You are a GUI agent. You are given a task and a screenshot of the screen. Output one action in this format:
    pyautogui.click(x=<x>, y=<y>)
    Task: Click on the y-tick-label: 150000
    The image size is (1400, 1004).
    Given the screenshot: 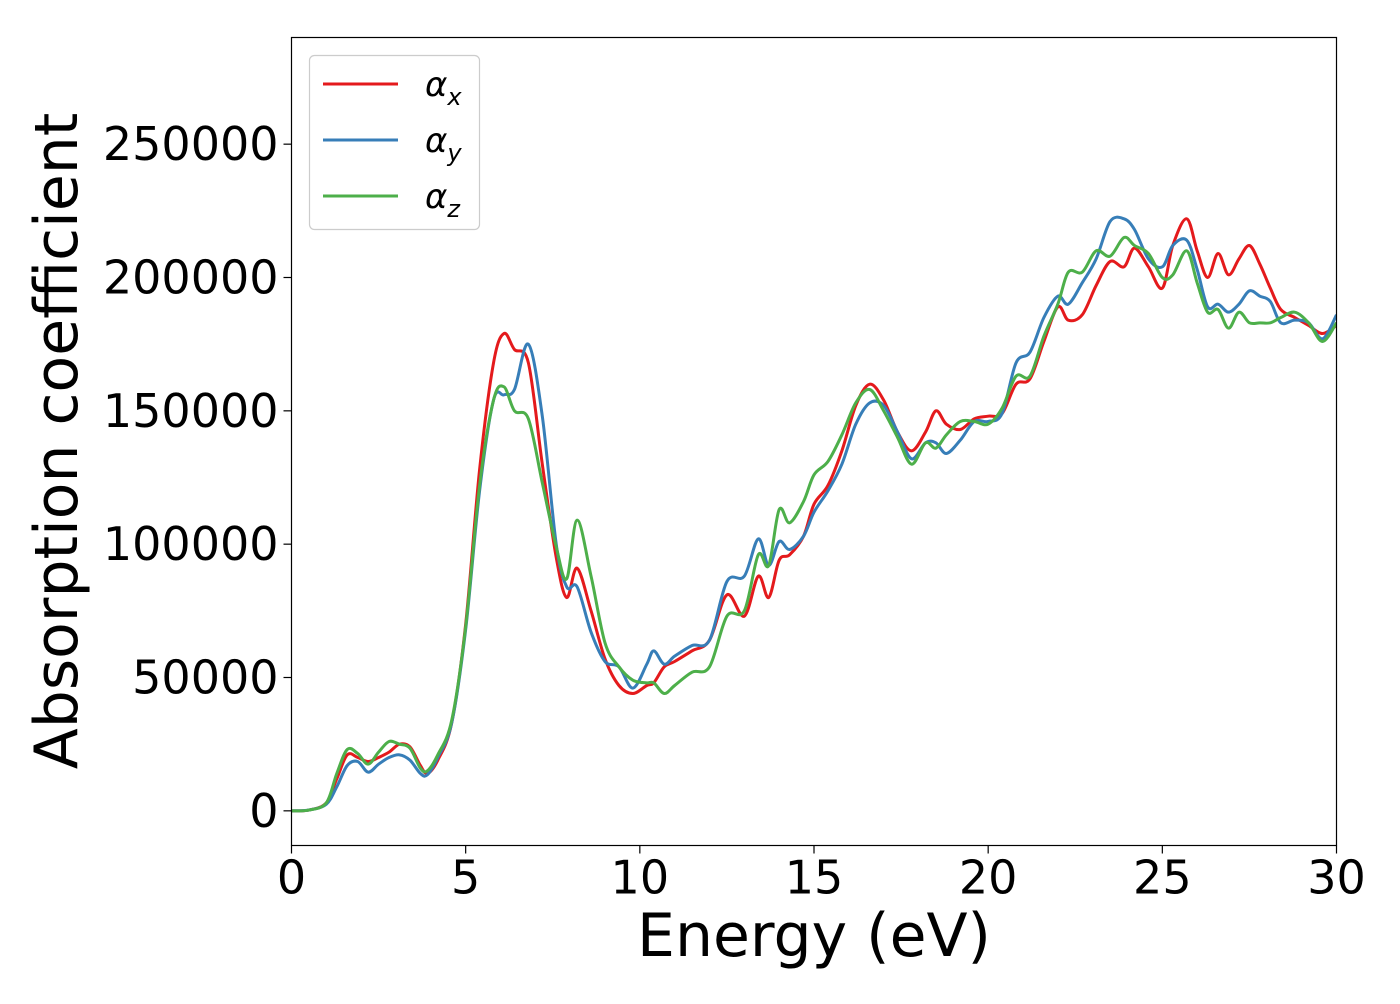 What is the action you would take?
    pyautogui.click(x=191, y=411)
    